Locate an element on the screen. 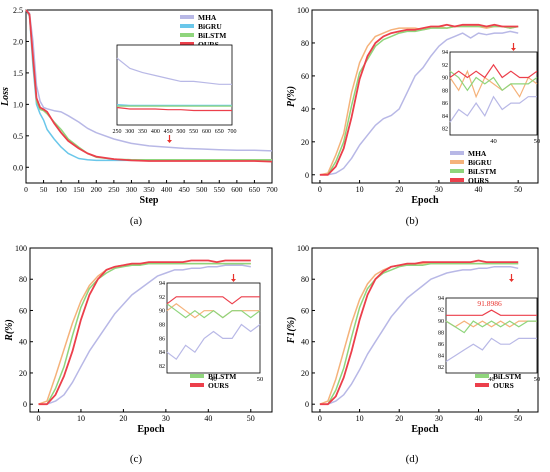 The image size is (550, 472). inset-x-tick-label: 40 is located at coordinates (491, 379).